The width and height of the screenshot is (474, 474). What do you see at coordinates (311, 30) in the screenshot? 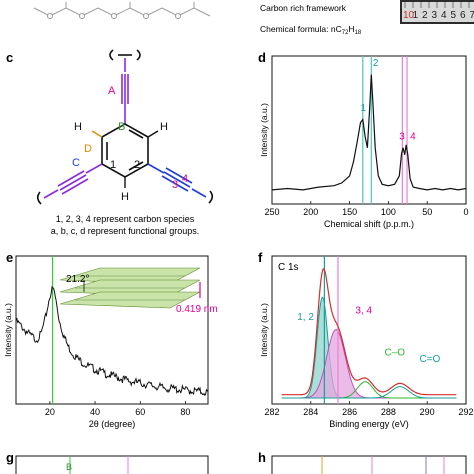
I see `chemical-formula: Chemical formula: nC72H18` at bounding box center [311, 30].